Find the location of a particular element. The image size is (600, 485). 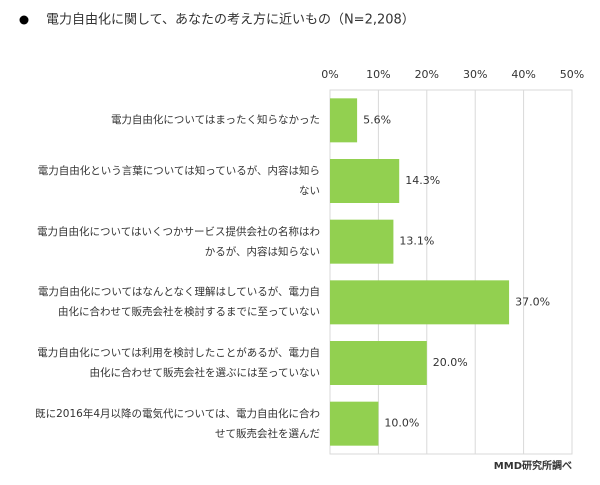

source: MMD研究所調べ is located at coordinates (533, 465).